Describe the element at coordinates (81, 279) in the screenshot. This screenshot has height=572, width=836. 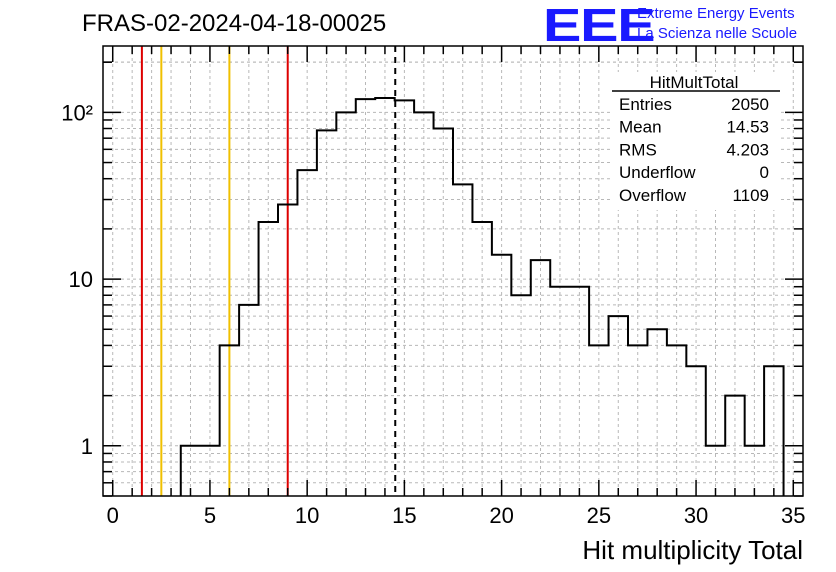
I see `y-tick-label: 10` at that location.